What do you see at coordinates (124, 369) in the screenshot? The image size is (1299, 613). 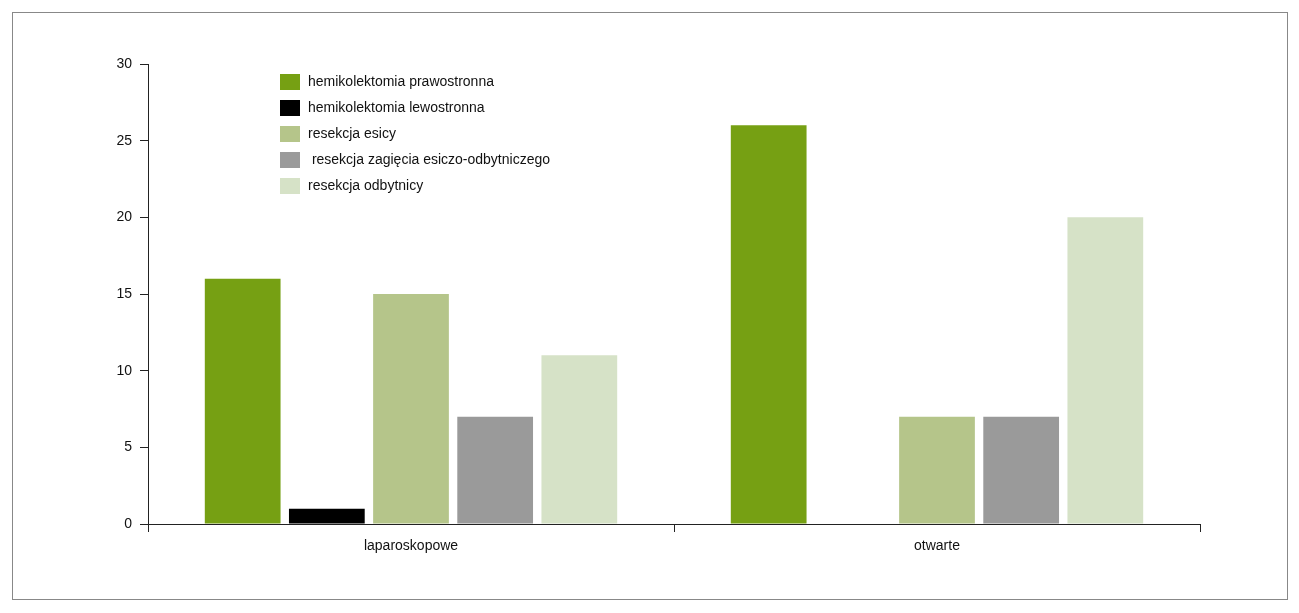 I see `y-tick-label: 10` at bounding box center [124, 369].